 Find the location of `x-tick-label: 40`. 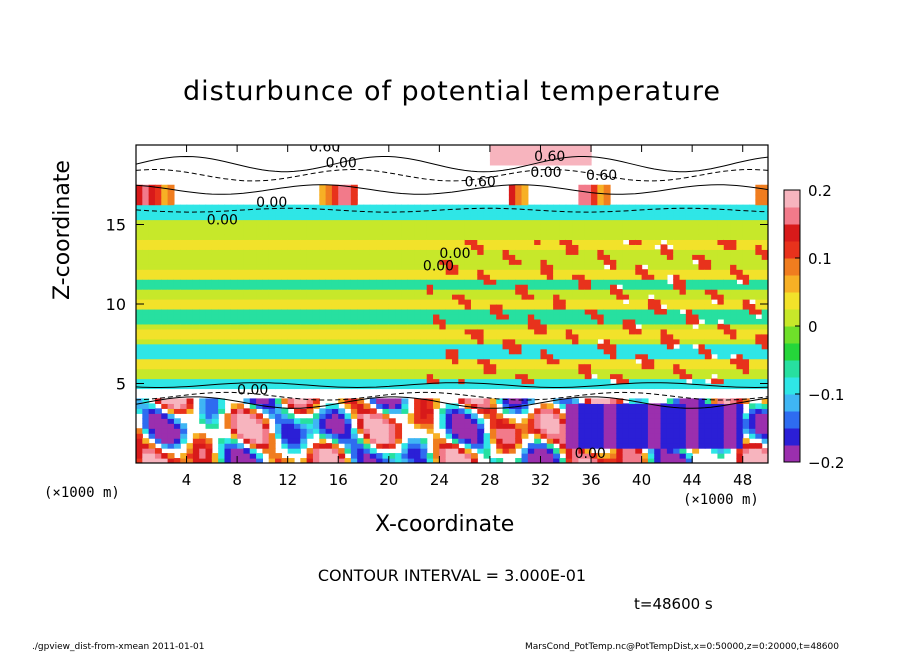

x-tick-label: 40 is located at coordinates (641, 480).